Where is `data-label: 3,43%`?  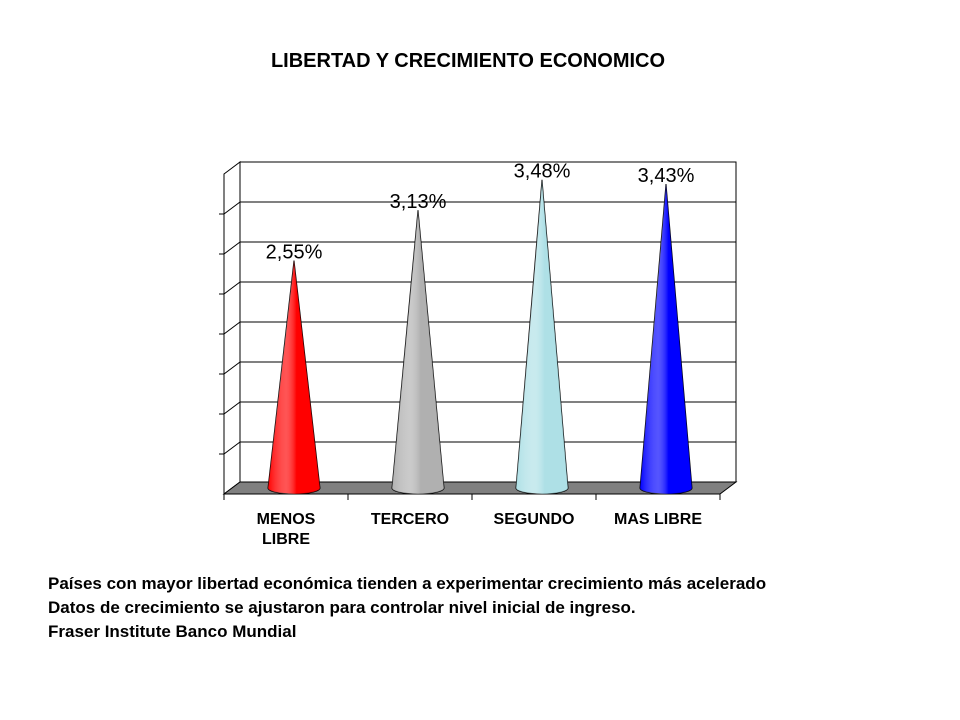
data-label: 3,43% is located at coordinates (666, 176).